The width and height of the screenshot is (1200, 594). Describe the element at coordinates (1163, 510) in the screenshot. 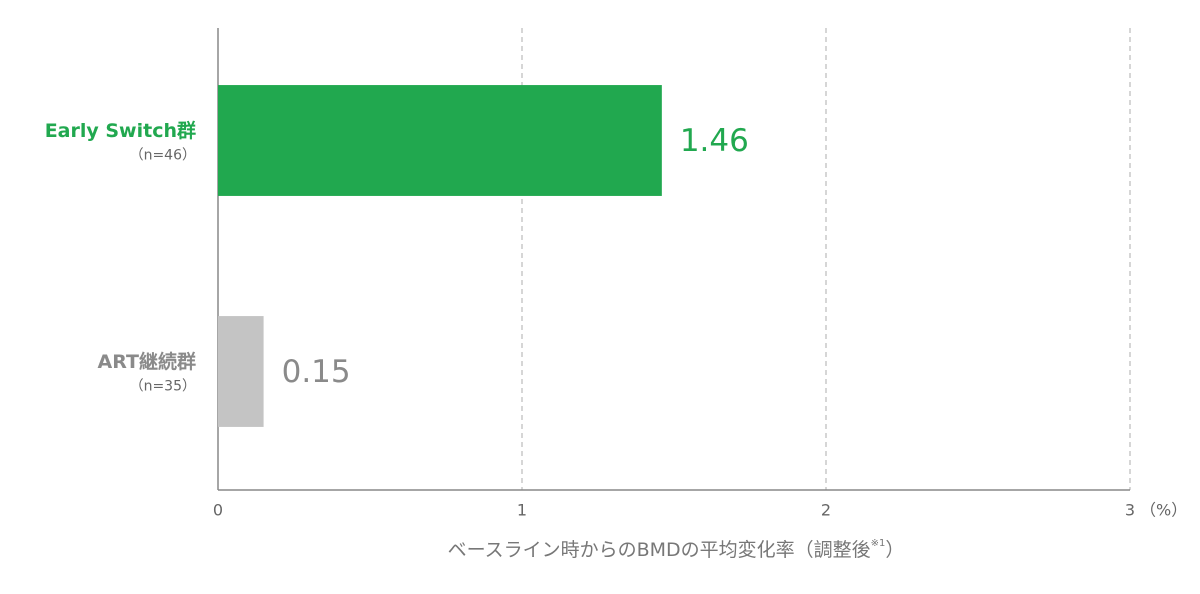

I see `x-unit: （%）` at that location.